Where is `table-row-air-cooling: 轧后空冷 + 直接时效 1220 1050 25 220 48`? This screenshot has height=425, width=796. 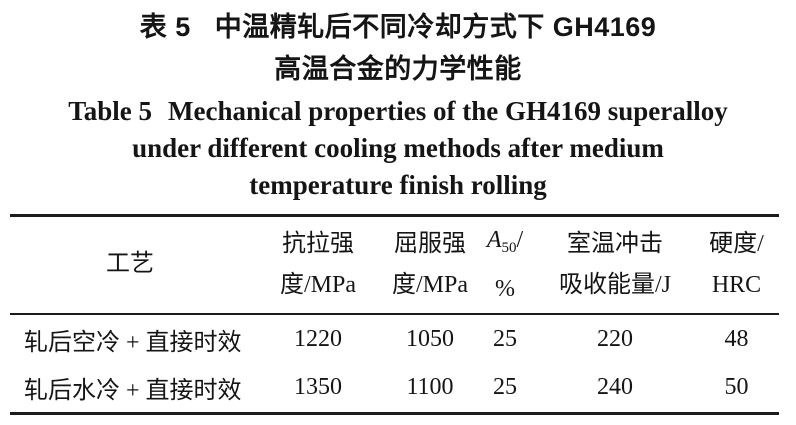 table-row-air-cooling: 轧后空冷 + 直接时效 1220 1050 25 220 48 is located at coordinates (394, 339).